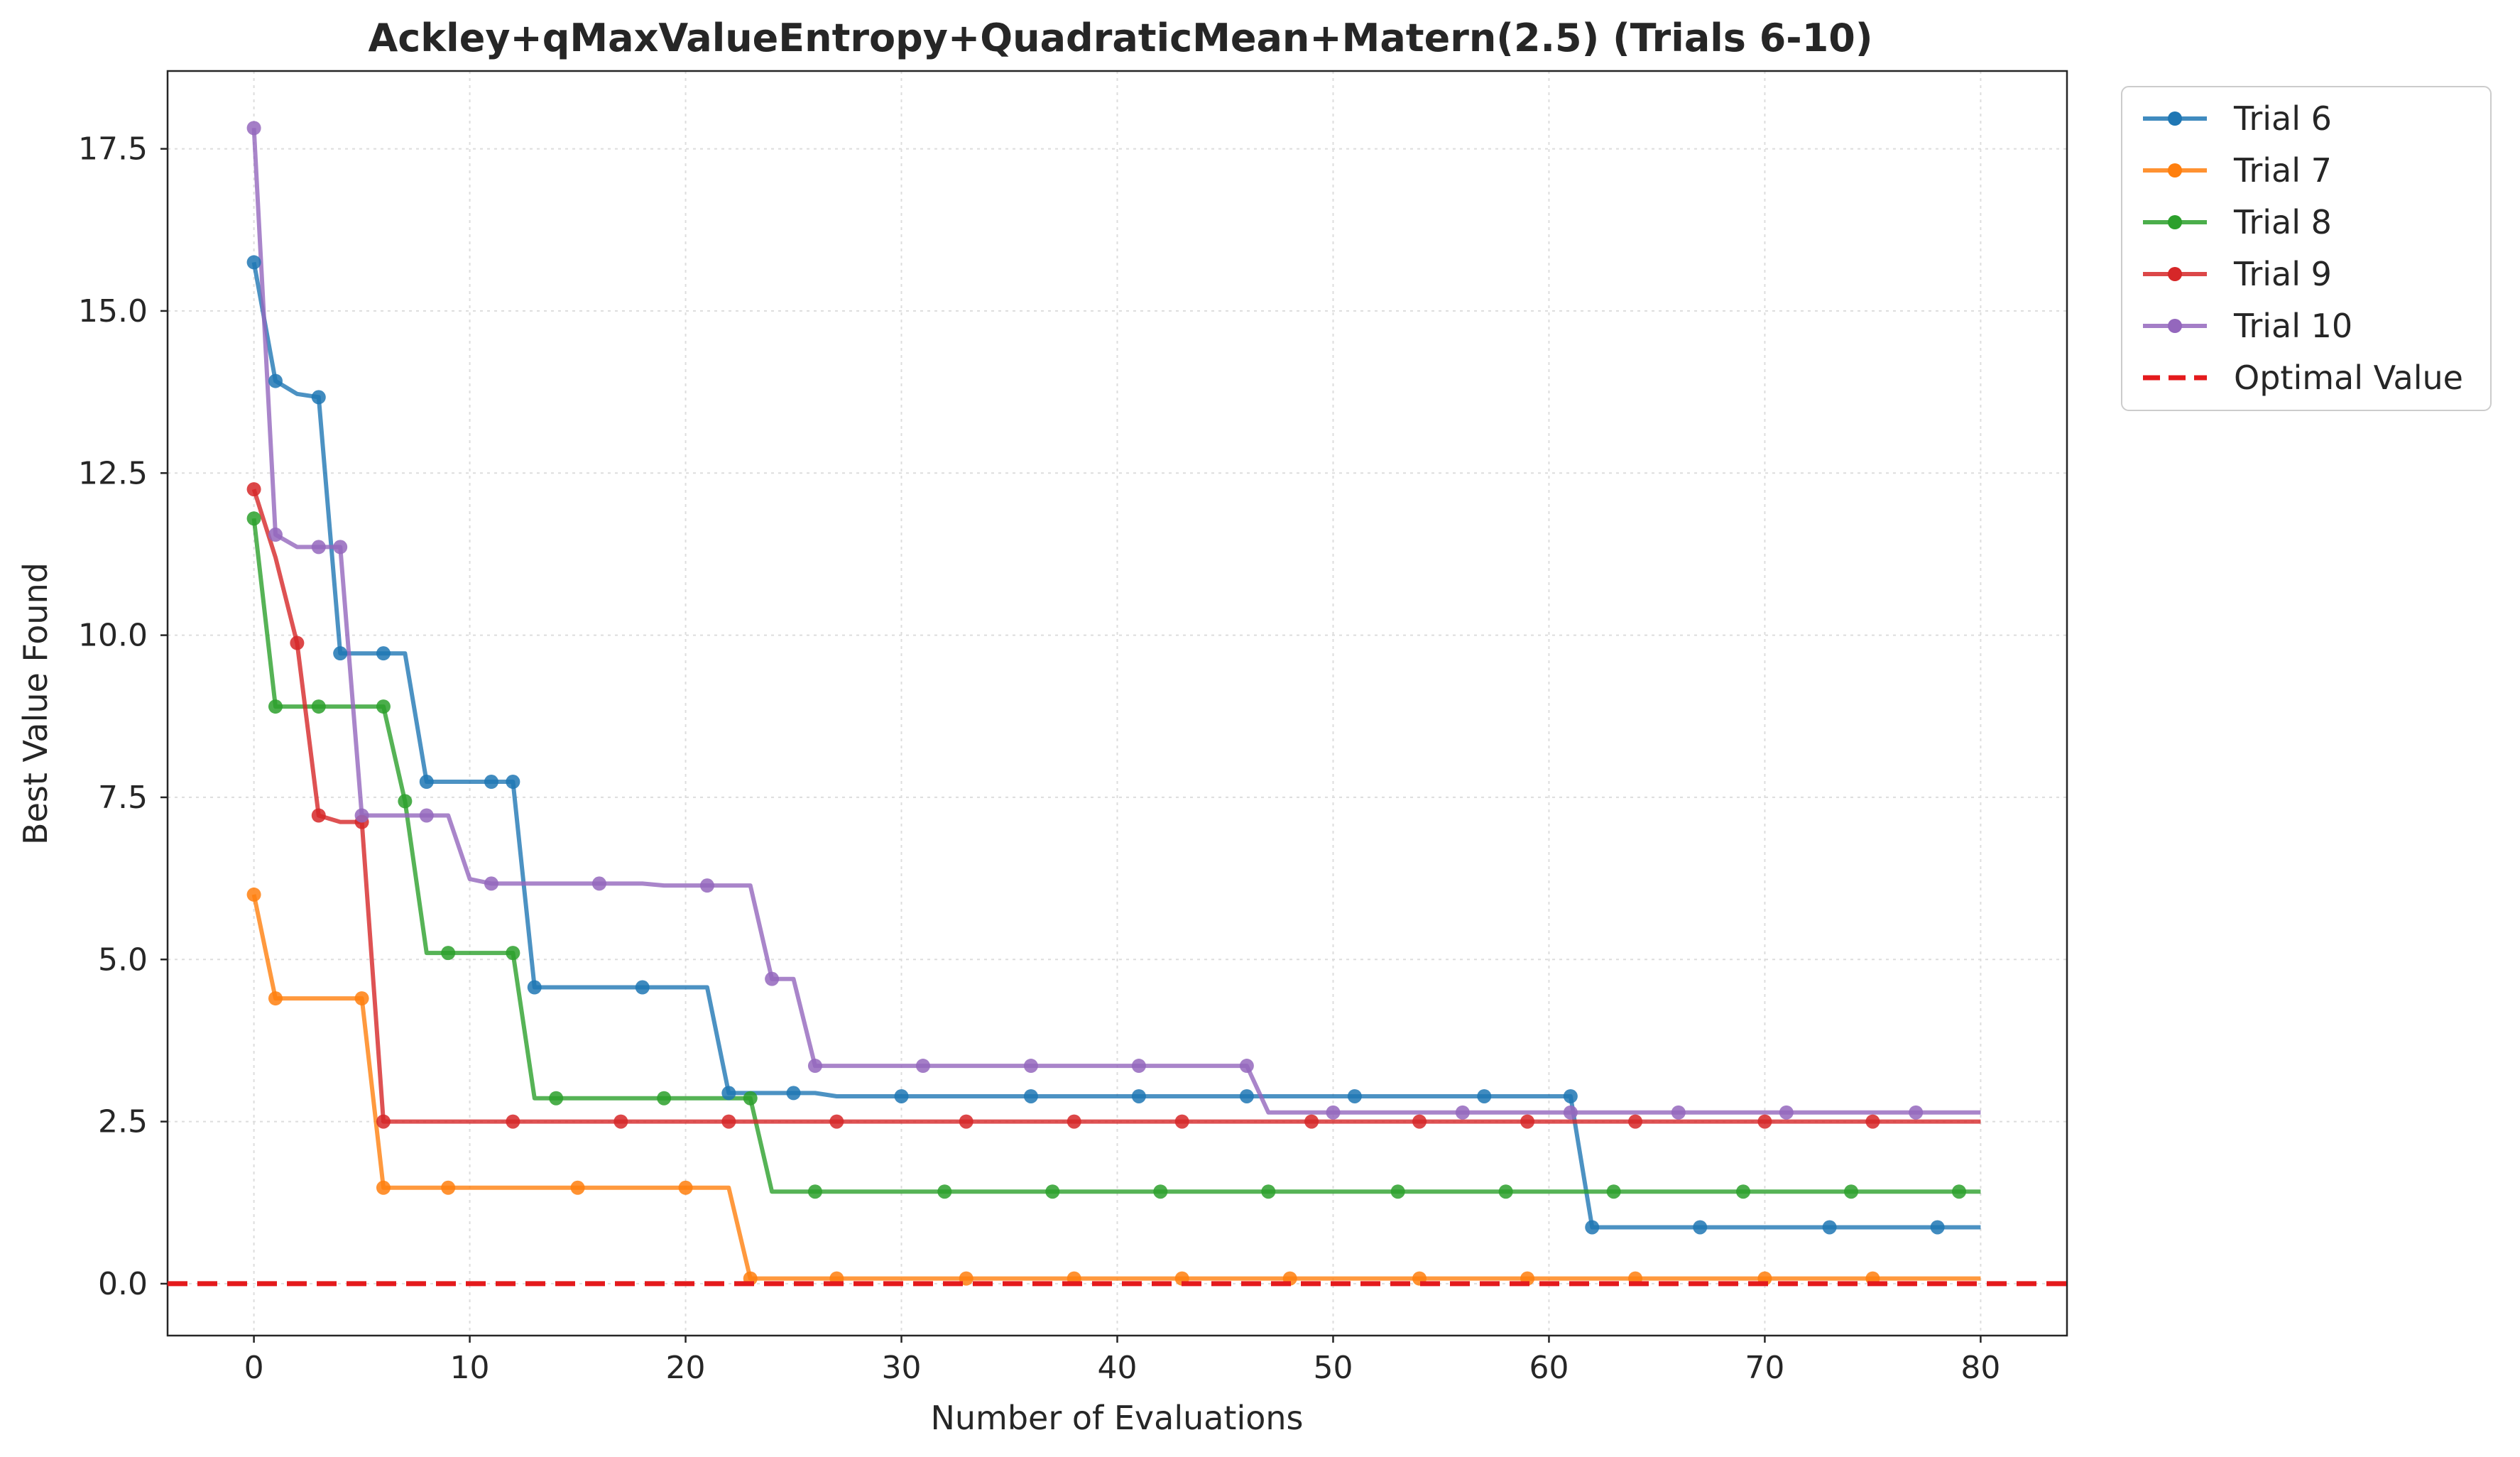 The image size is (2520, 1457). What do you see at coordinates (1116, 1418) in the screenshot?
I see `x-axis-label: Number of Evaluations` at bounding box center [1116, 1418].